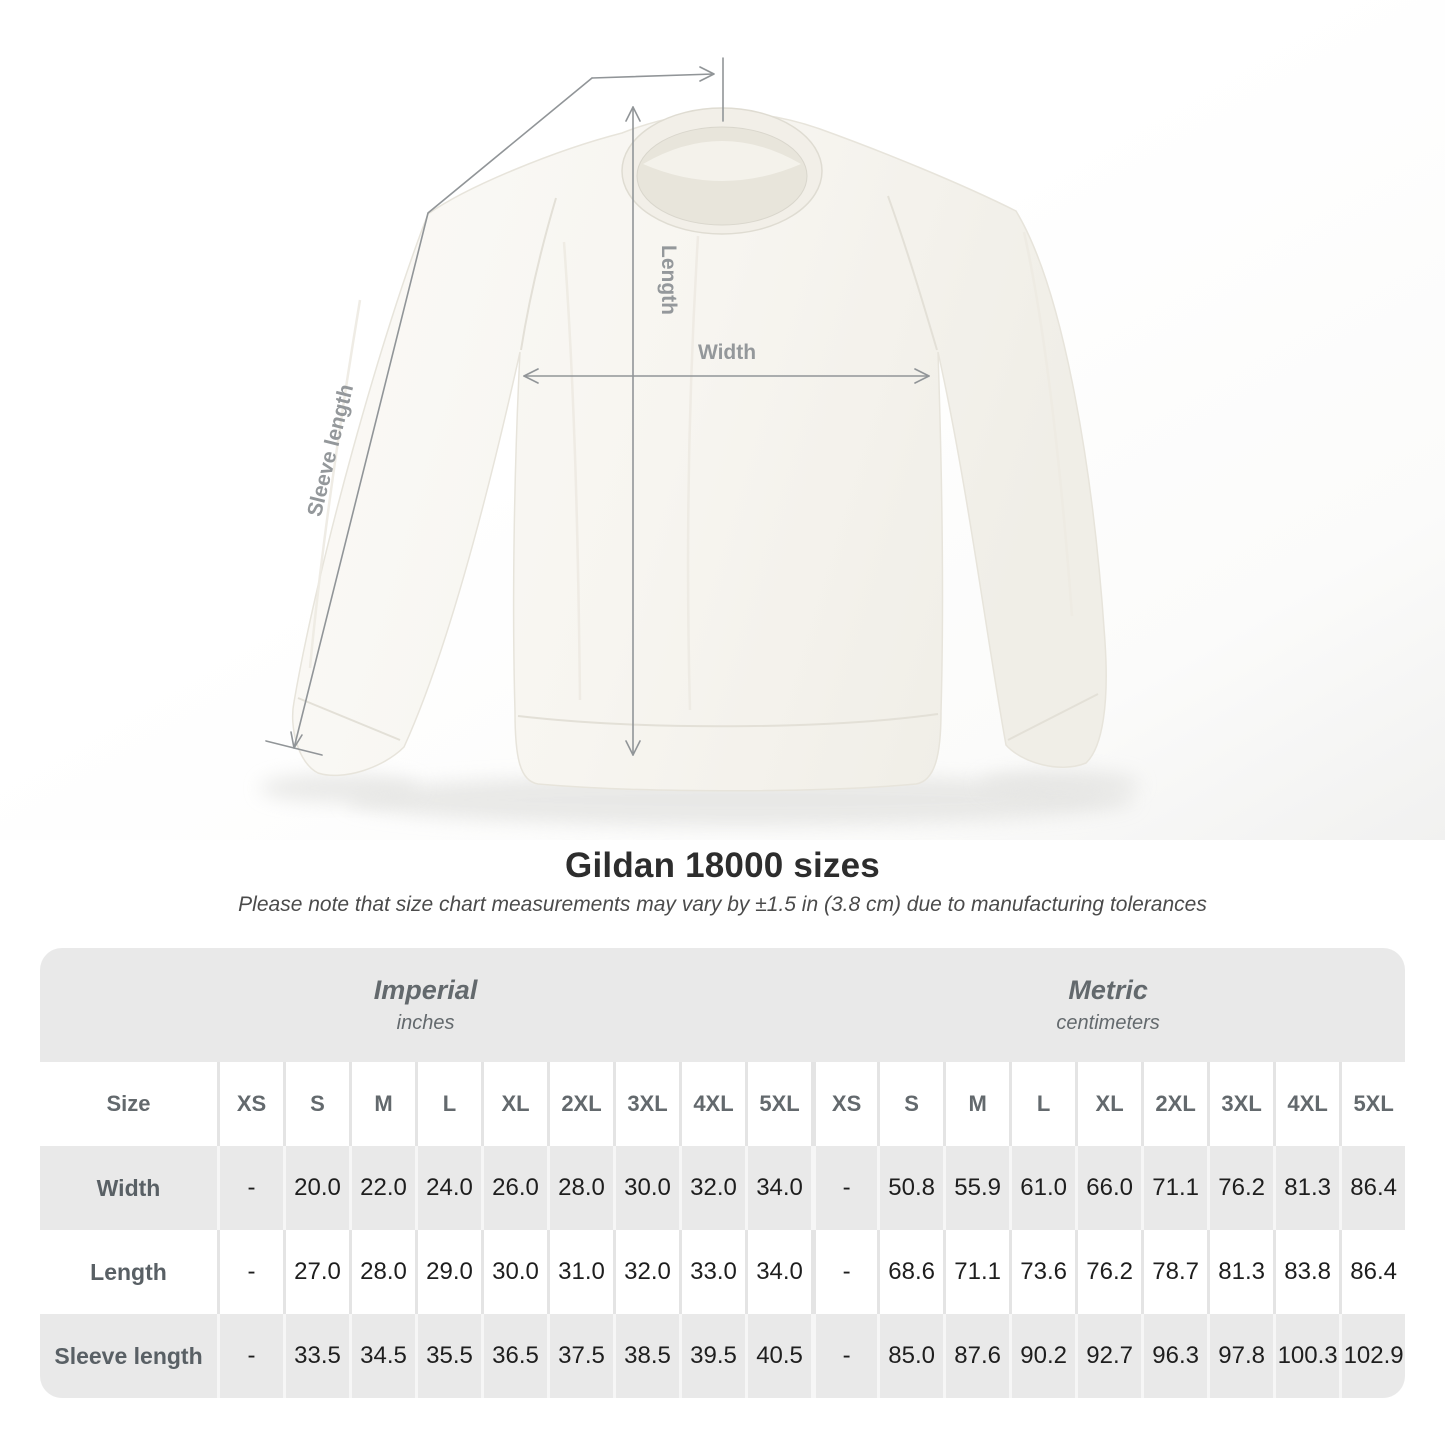  I want to click on sleeve-diagonal-line, so click(443, 413).